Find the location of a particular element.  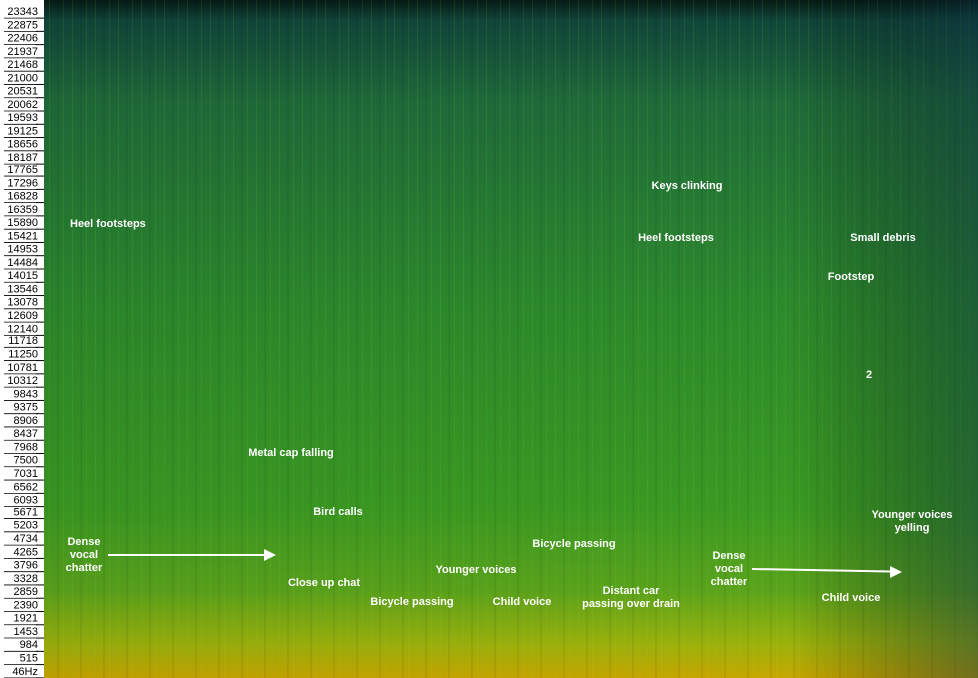

y-tick-label: 13078 is located at coordinates (22, 303).